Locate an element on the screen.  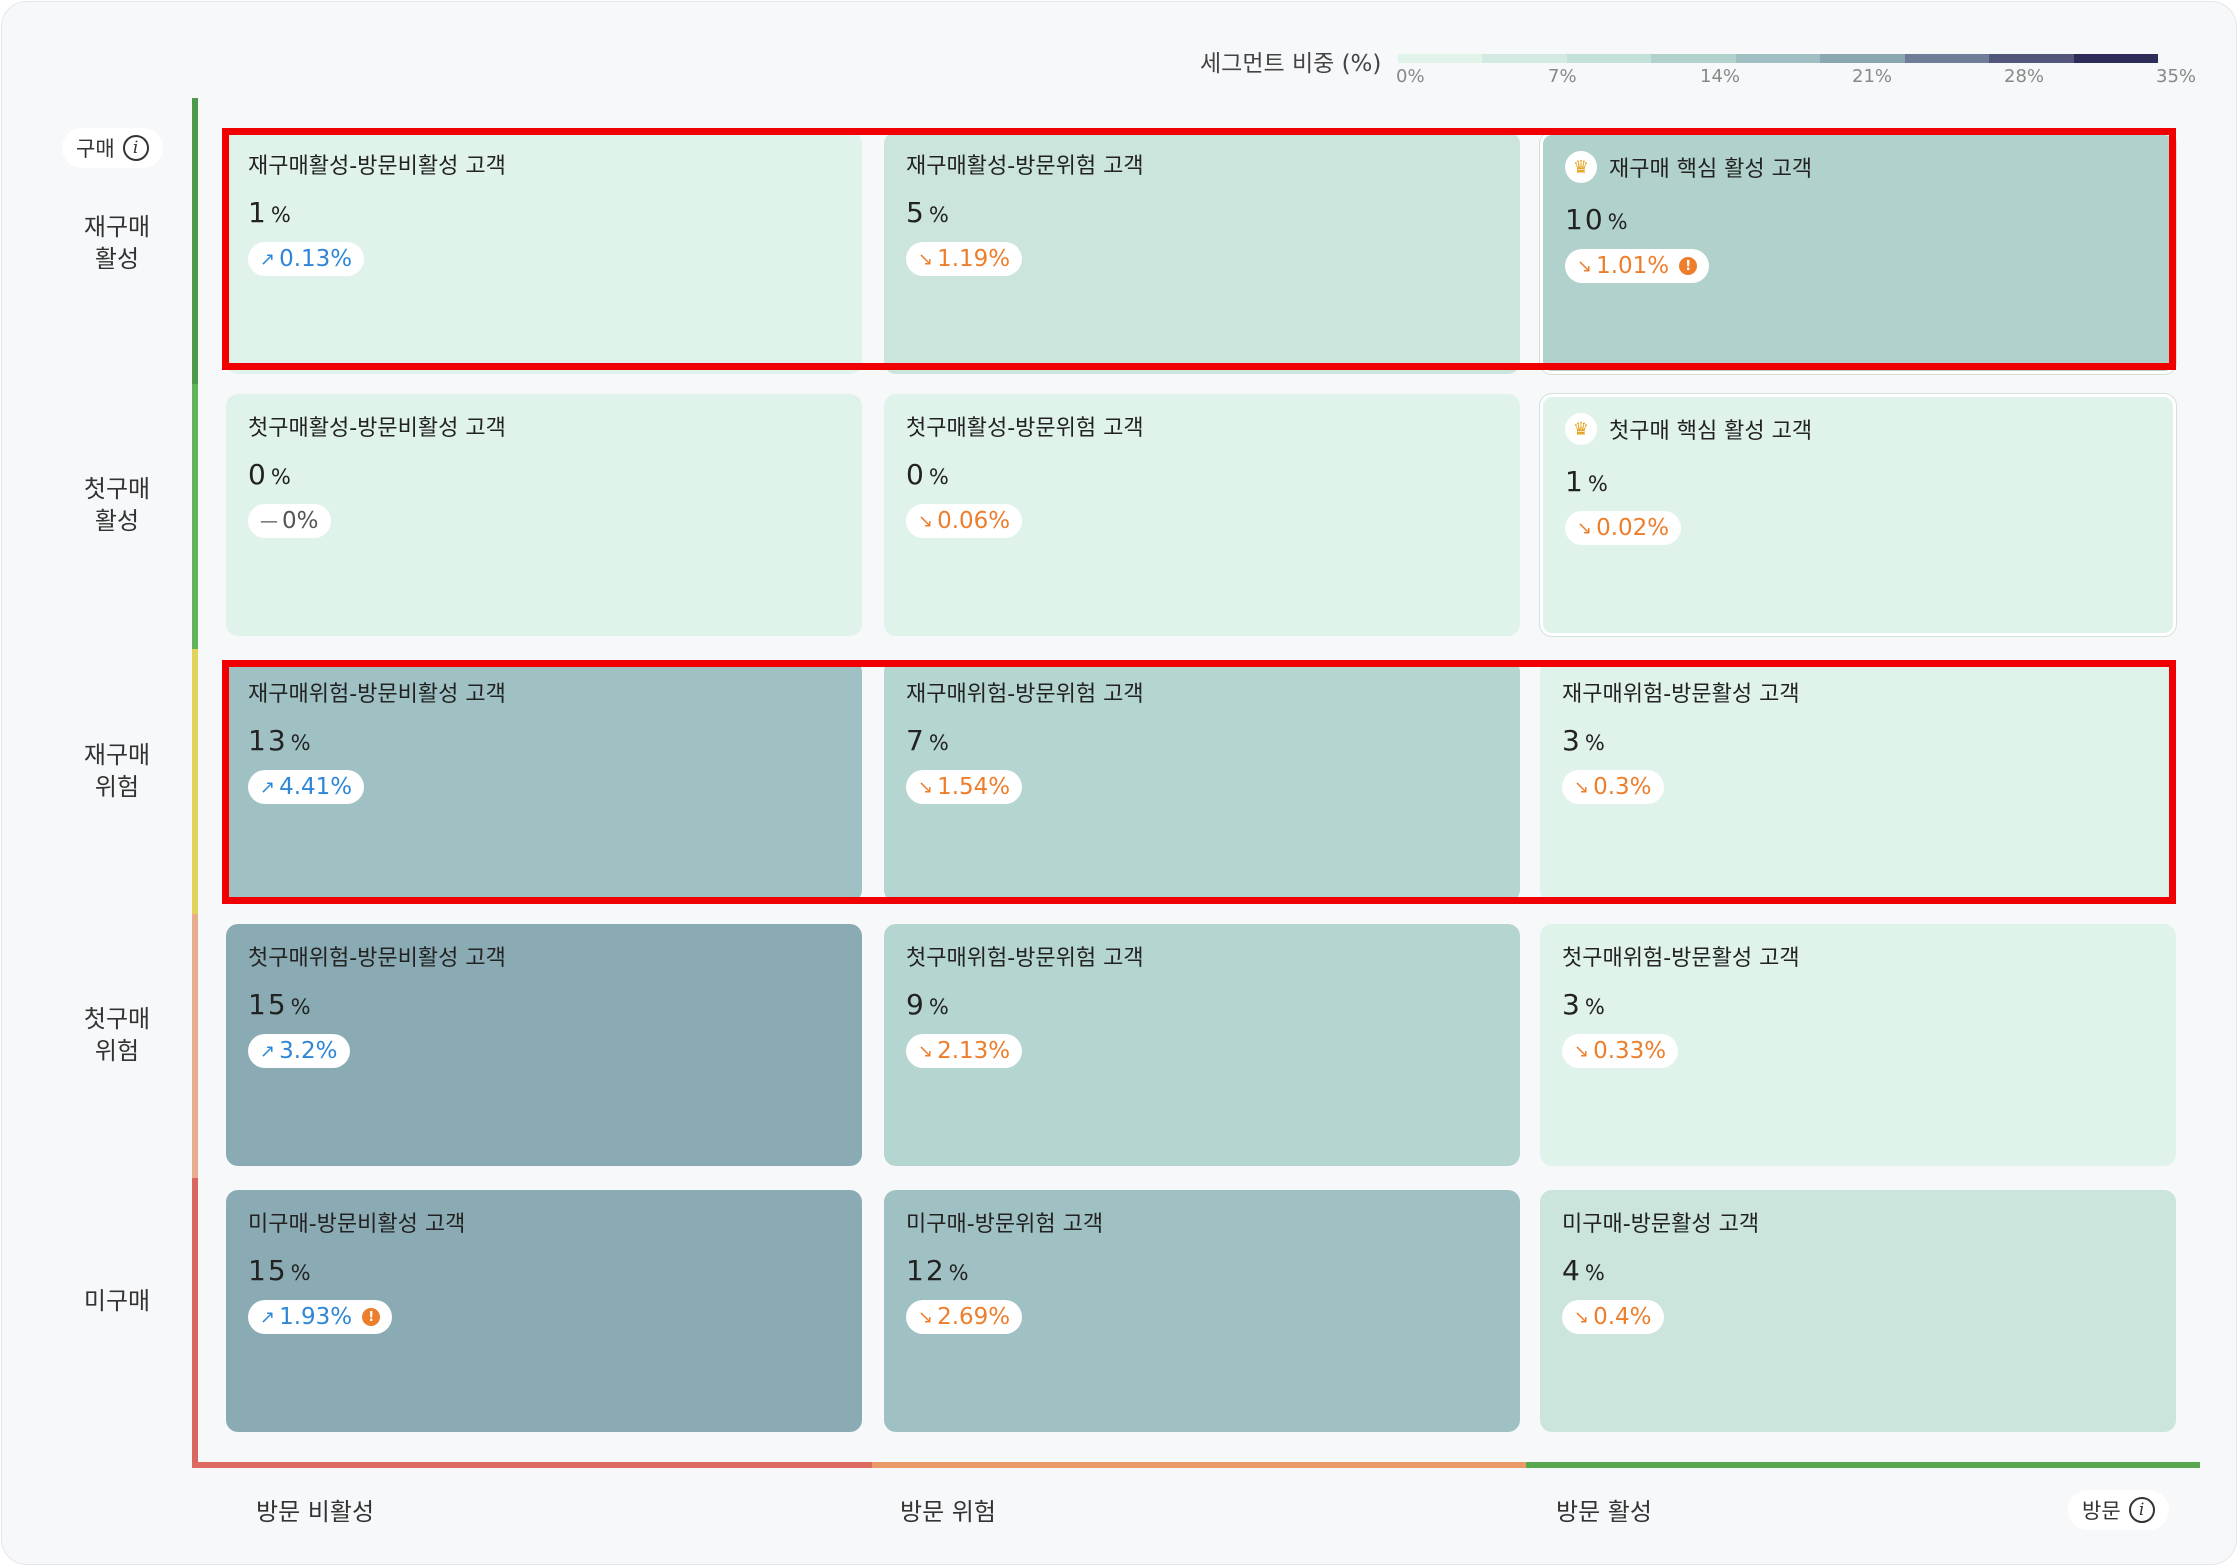
row-label: 재구매 활성 is located at coordinates (117, 243).